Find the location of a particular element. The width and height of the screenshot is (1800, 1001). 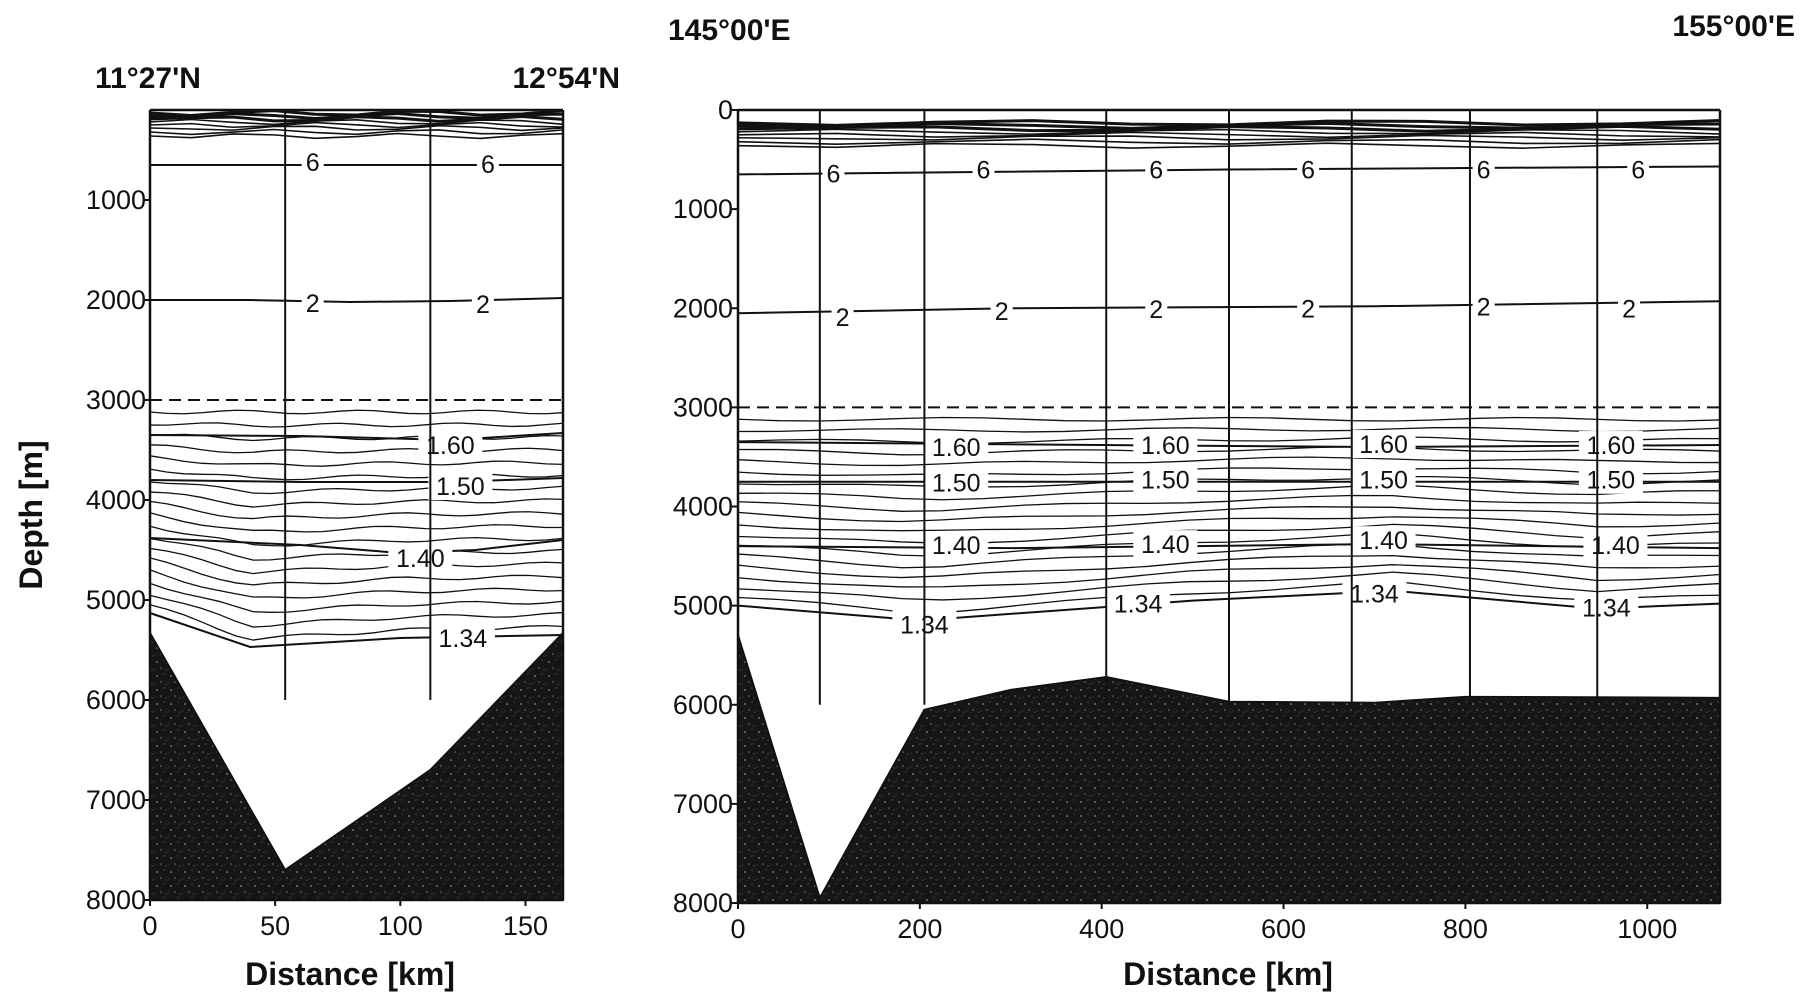

seafloor-layer is located at coordinates (356, 765).